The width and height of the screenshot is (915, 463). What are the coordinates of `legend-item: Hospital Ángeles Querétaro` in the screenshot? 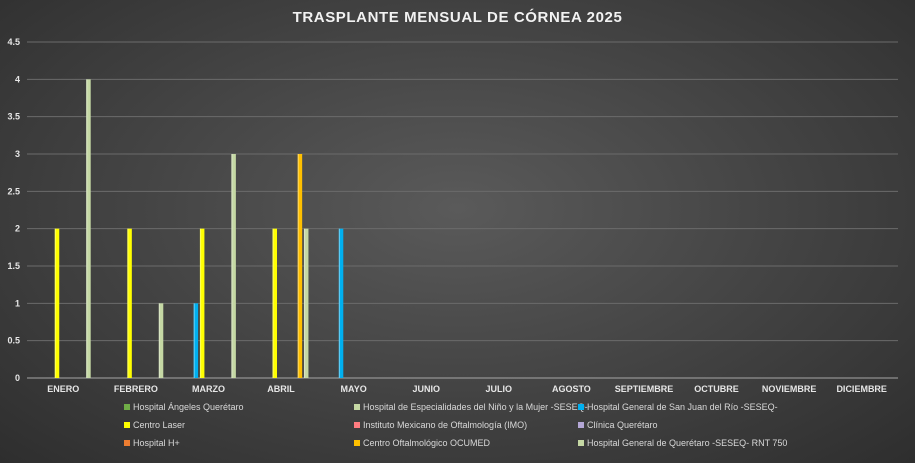 It's located at (184, 407).